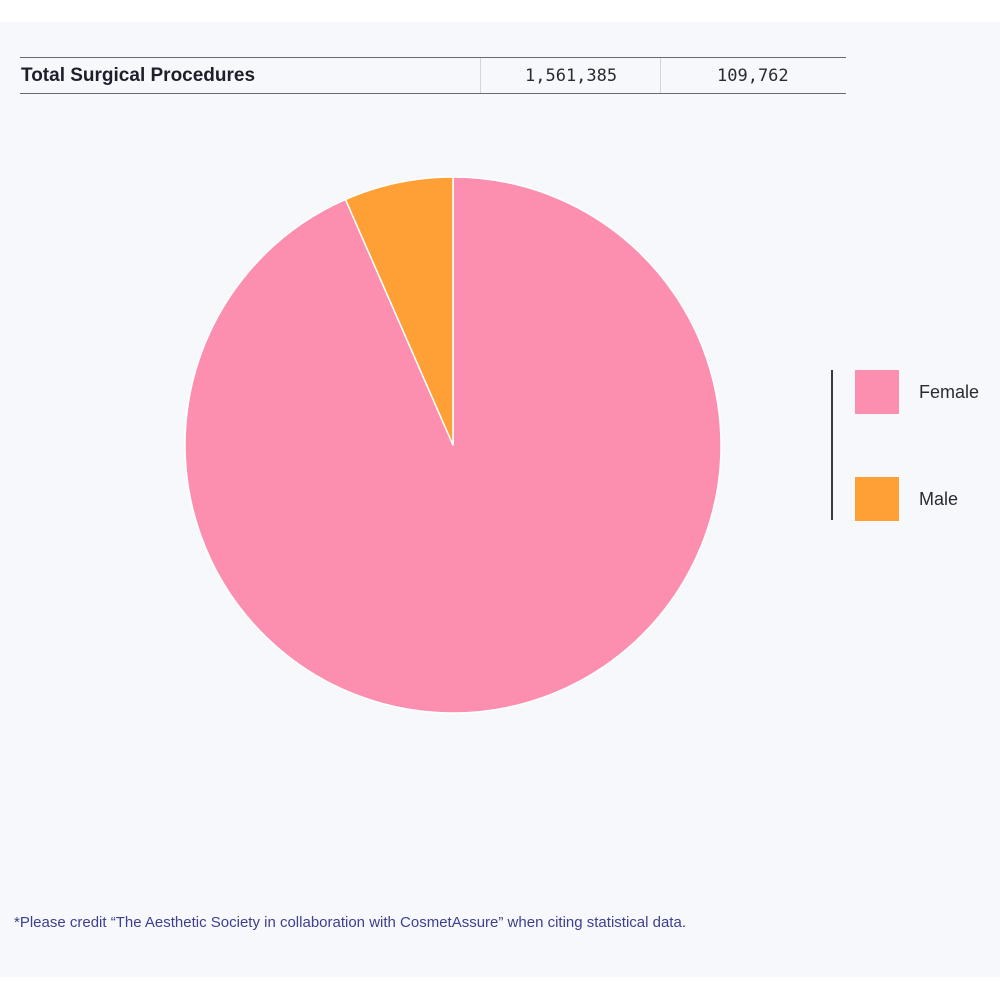 The image size is (1000, 1000). What do you see at coordinates (949, 392) in the screenshot?
I see `legend-label-female: Female` at bounding box center [949, 392].